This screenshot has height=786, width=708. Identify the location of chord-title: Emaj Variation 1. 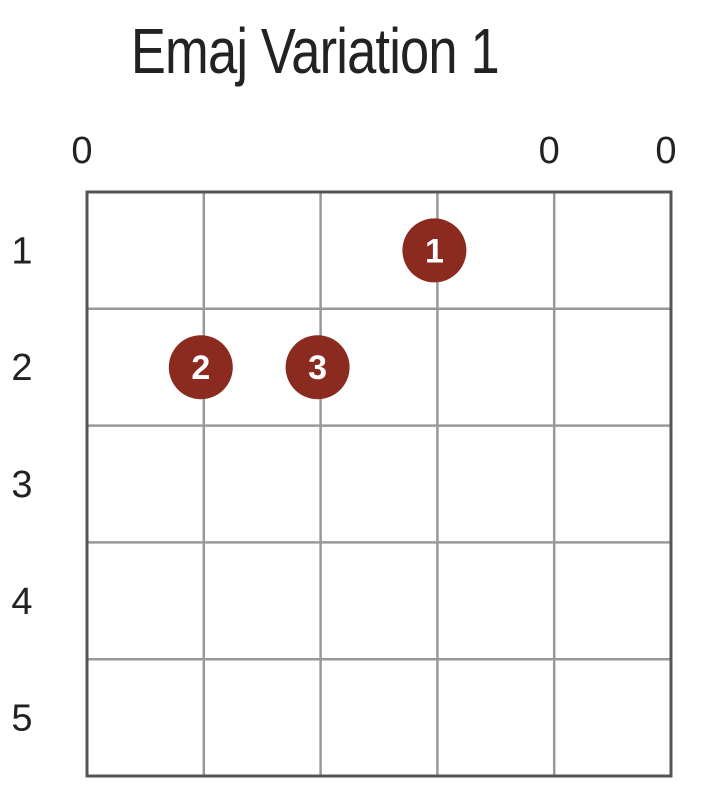
(315, 51).